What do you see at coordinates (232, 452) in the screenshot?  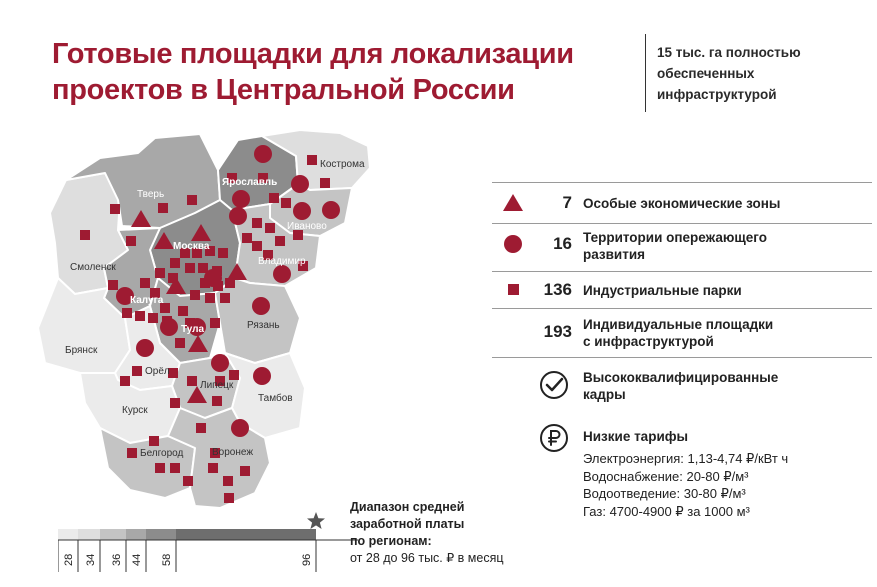 I see `label-voronezh: Воронеж` at bounding box center [232, 452].